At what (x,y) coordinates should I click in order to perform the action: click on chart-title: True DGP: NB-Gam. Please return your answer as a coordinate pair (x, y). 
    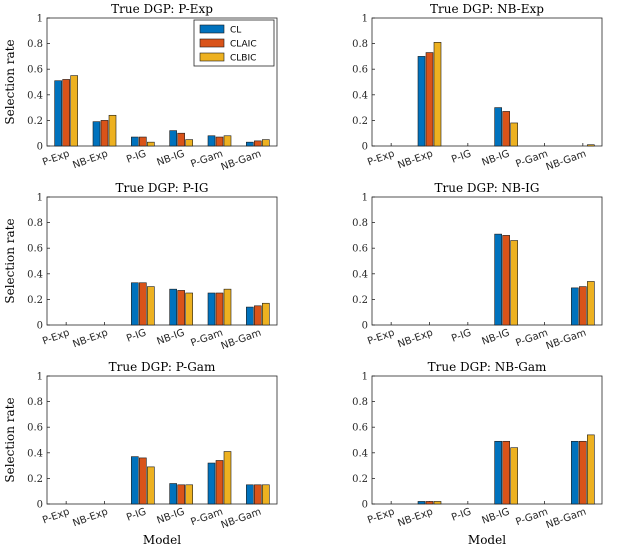
    Looking at the image, I should click on (487, 367).